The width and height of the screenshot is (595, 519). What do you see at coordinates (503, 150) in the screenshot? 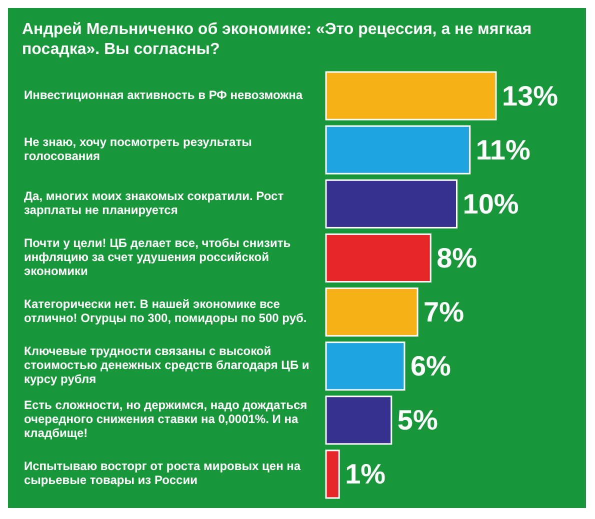
I see `data-label: 11%` at bounding box center [503, 150].